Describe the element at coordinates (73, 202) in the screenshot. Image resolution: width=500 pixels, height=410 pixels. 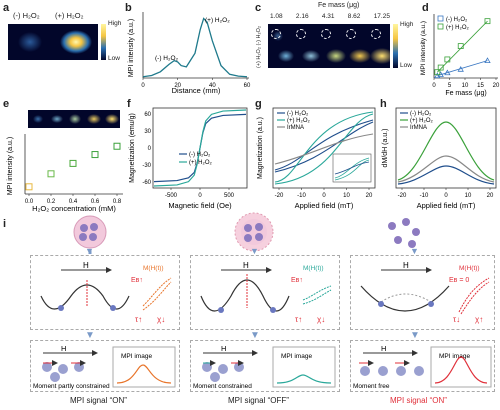
I see `panel-e-tick-label: 0.4` at that location.